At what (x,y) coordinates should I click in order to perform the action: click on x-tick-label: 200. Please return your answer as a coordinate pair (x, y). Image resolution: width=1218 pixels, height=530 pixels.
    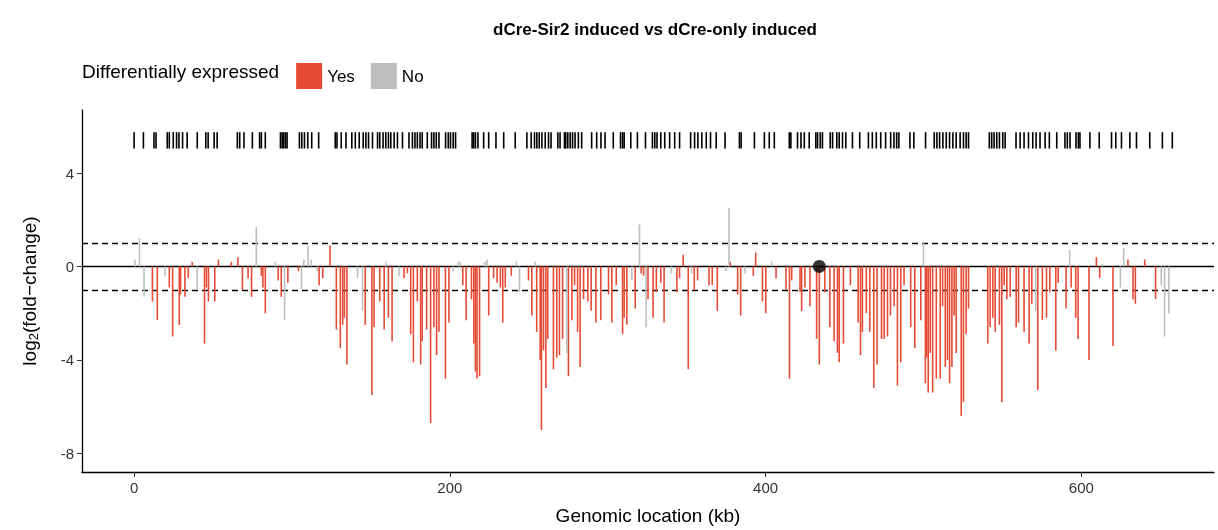
    Looking at the image, I should click on (450, 487).